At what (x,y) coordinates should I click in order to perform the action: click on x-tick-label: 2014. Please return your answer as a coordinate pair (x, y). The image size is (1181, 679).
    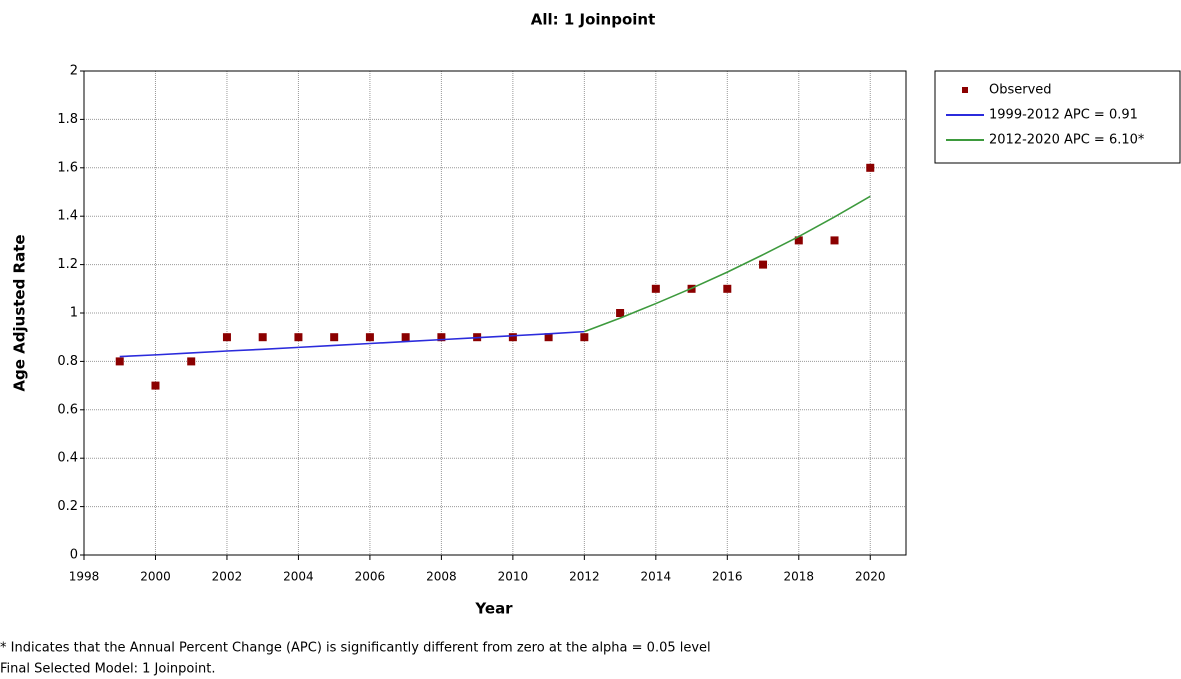
    Looking at the image, I should click on (656, 577).